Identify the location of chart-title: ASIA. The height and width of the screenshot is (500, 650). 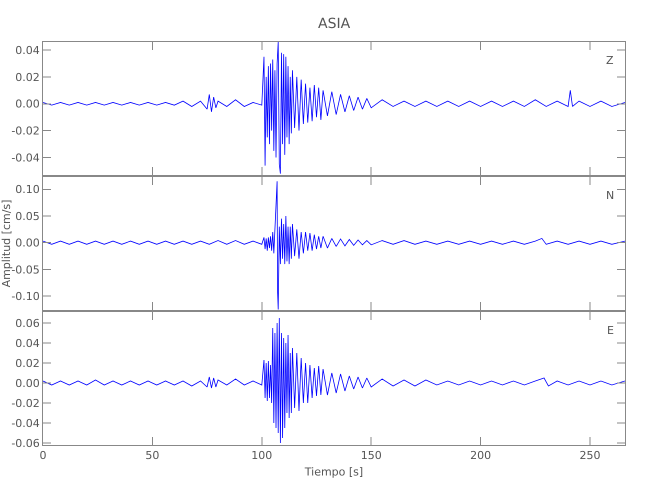
(334, 24).